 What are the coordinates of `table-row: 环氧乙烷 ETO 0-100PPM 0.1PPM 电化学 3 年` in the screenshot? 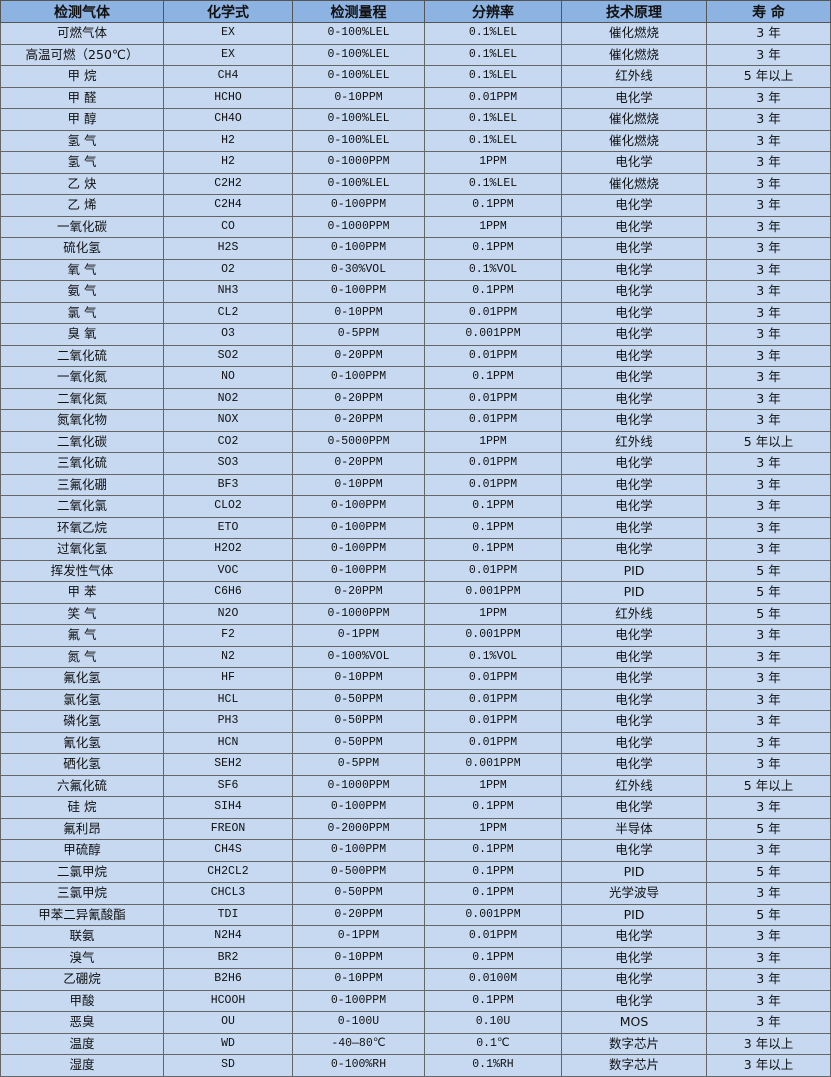 It's located at (415, 527).